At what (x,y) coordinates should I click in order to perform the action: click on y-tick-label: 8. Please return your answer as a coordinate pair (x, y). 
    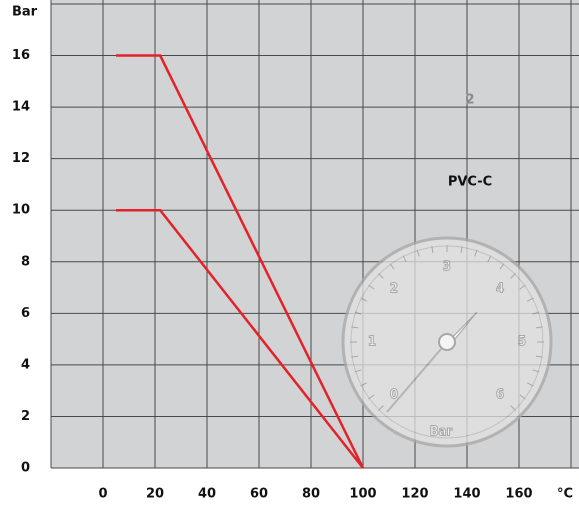
    Looking at the image, I should click on (25, 261).